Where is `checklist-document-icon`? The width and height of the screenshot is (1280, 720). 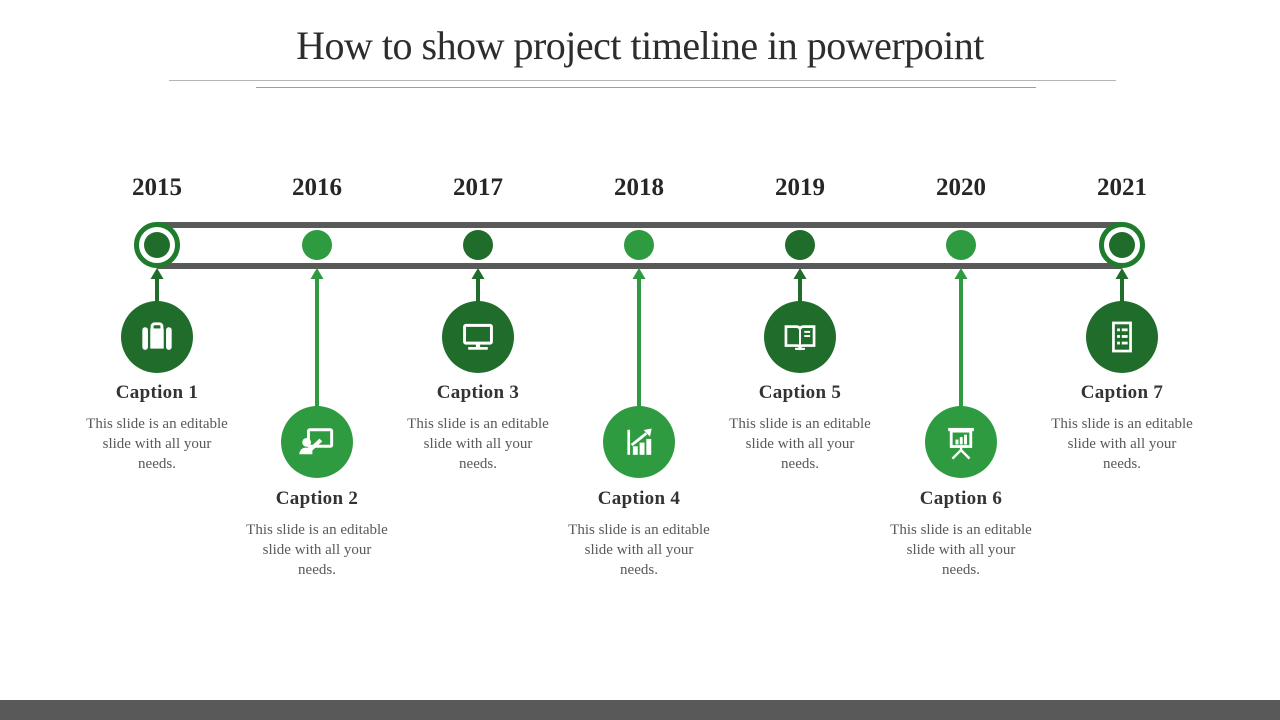
checklist-document-icon is located at coordinates (1122, 337).